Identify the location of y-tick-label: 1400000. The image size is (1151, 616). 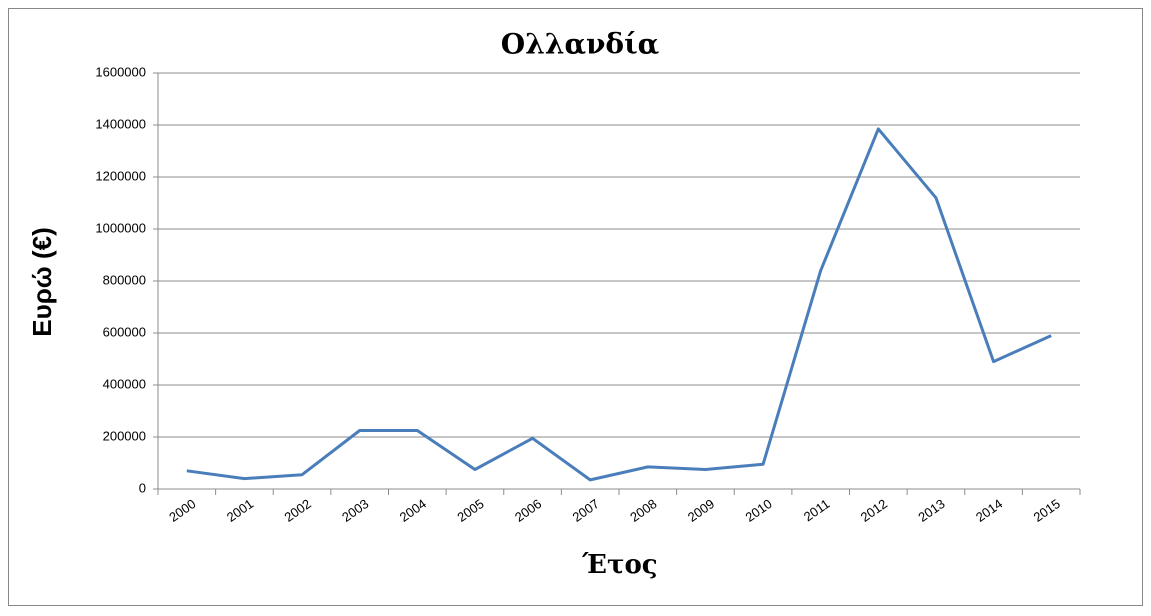
(120, 123).